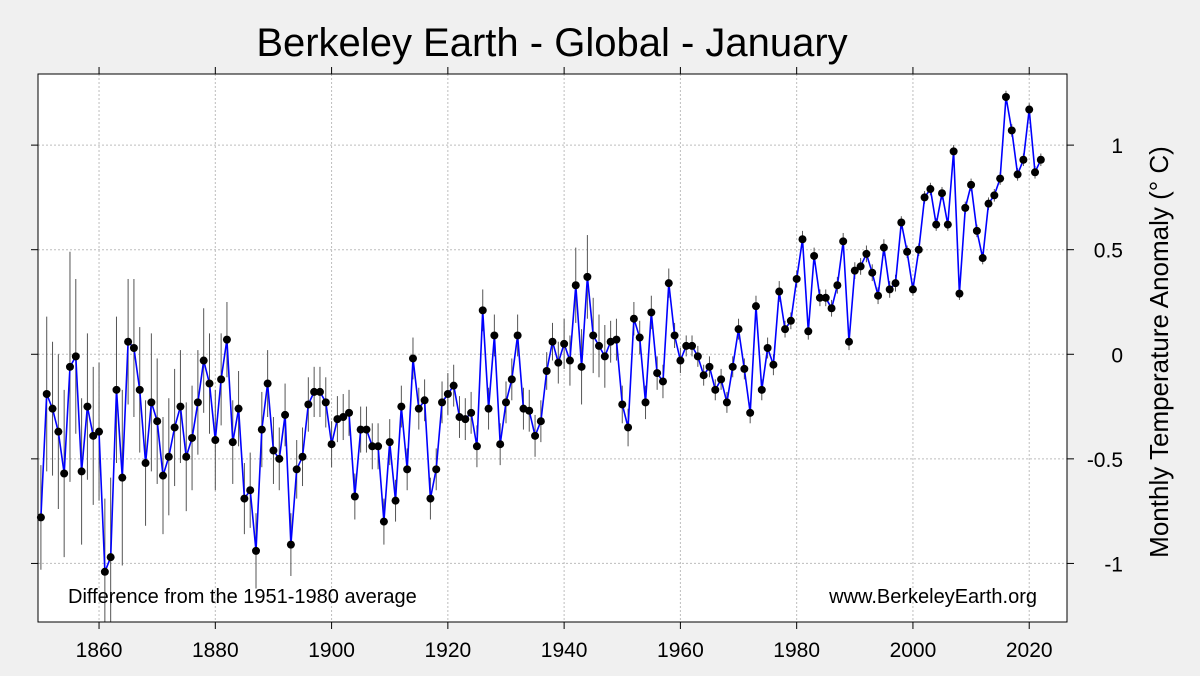  Describe the element at coordinates (447, 650) in the screenshot. I see `x-tick-label: 1920` at that location.